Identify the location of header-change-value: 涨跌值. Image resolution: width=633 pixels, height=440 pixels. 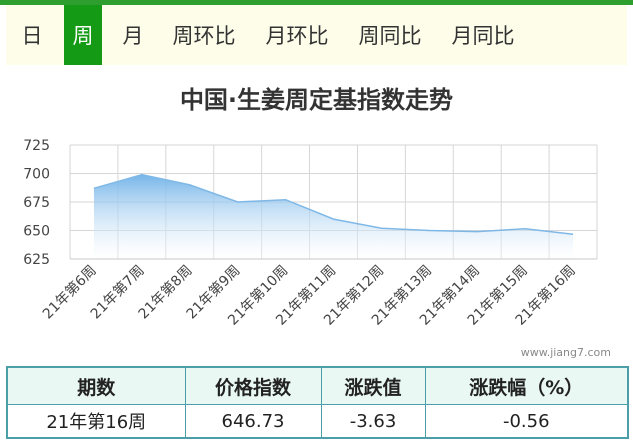
(373, 385).